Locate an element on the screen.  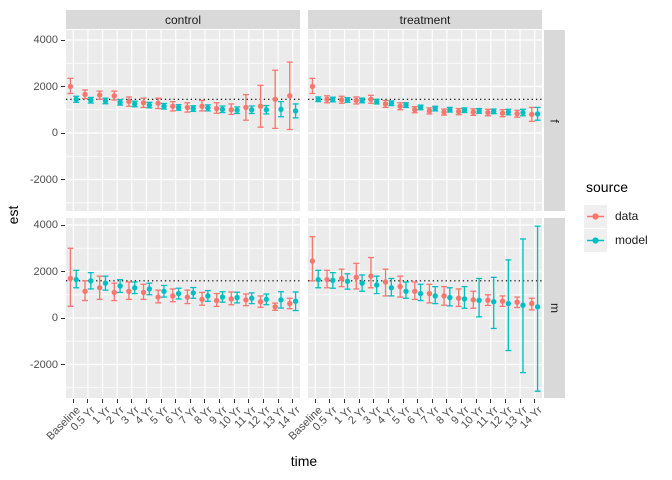
facet-strip-f: f is located at coordinates (554, 120).